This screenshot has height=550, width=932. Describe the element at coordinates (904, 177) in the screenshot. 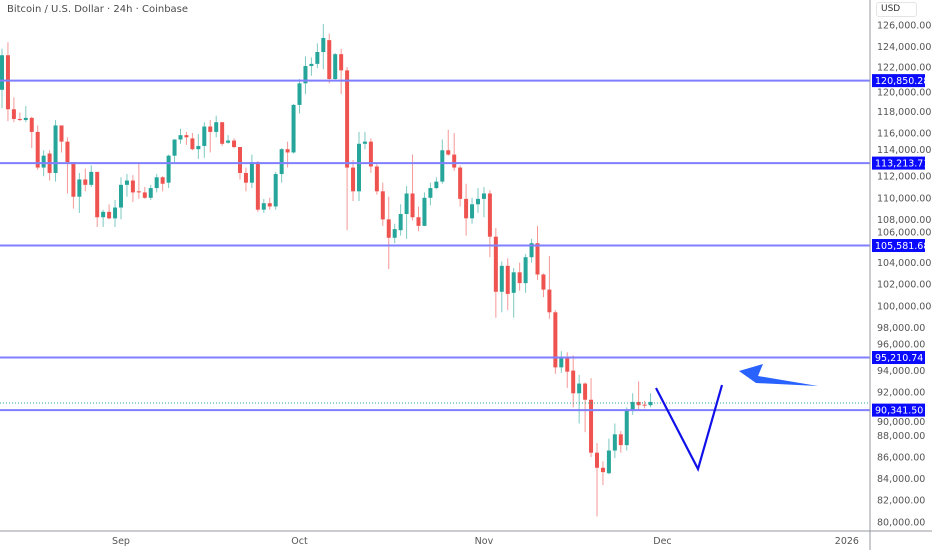

I see `price-tick-label: 112,000.00` at that location.